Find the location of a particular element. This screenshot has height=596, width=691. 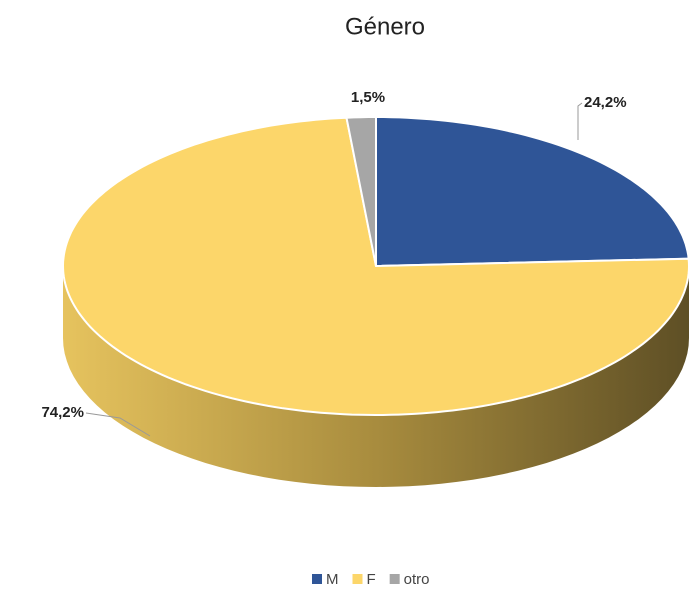

data-label: 24,2% is located at coordinates (605, 102).